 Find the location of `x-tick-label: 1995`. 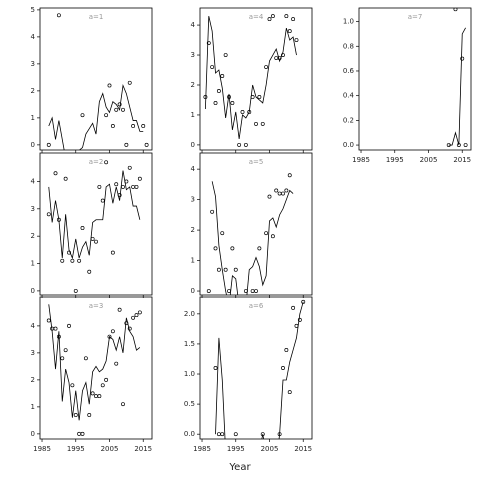

x-tick-label: 1995 is located at coordinates (76, 449).